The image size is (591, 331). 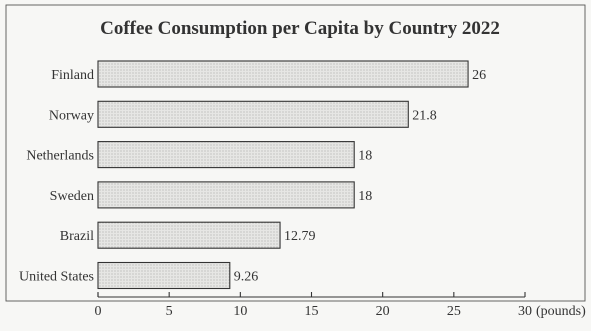 What do you see at coordinates (226, 195) in the screenshot?
I see `bar-sweden` at bounding box center [226, 195].